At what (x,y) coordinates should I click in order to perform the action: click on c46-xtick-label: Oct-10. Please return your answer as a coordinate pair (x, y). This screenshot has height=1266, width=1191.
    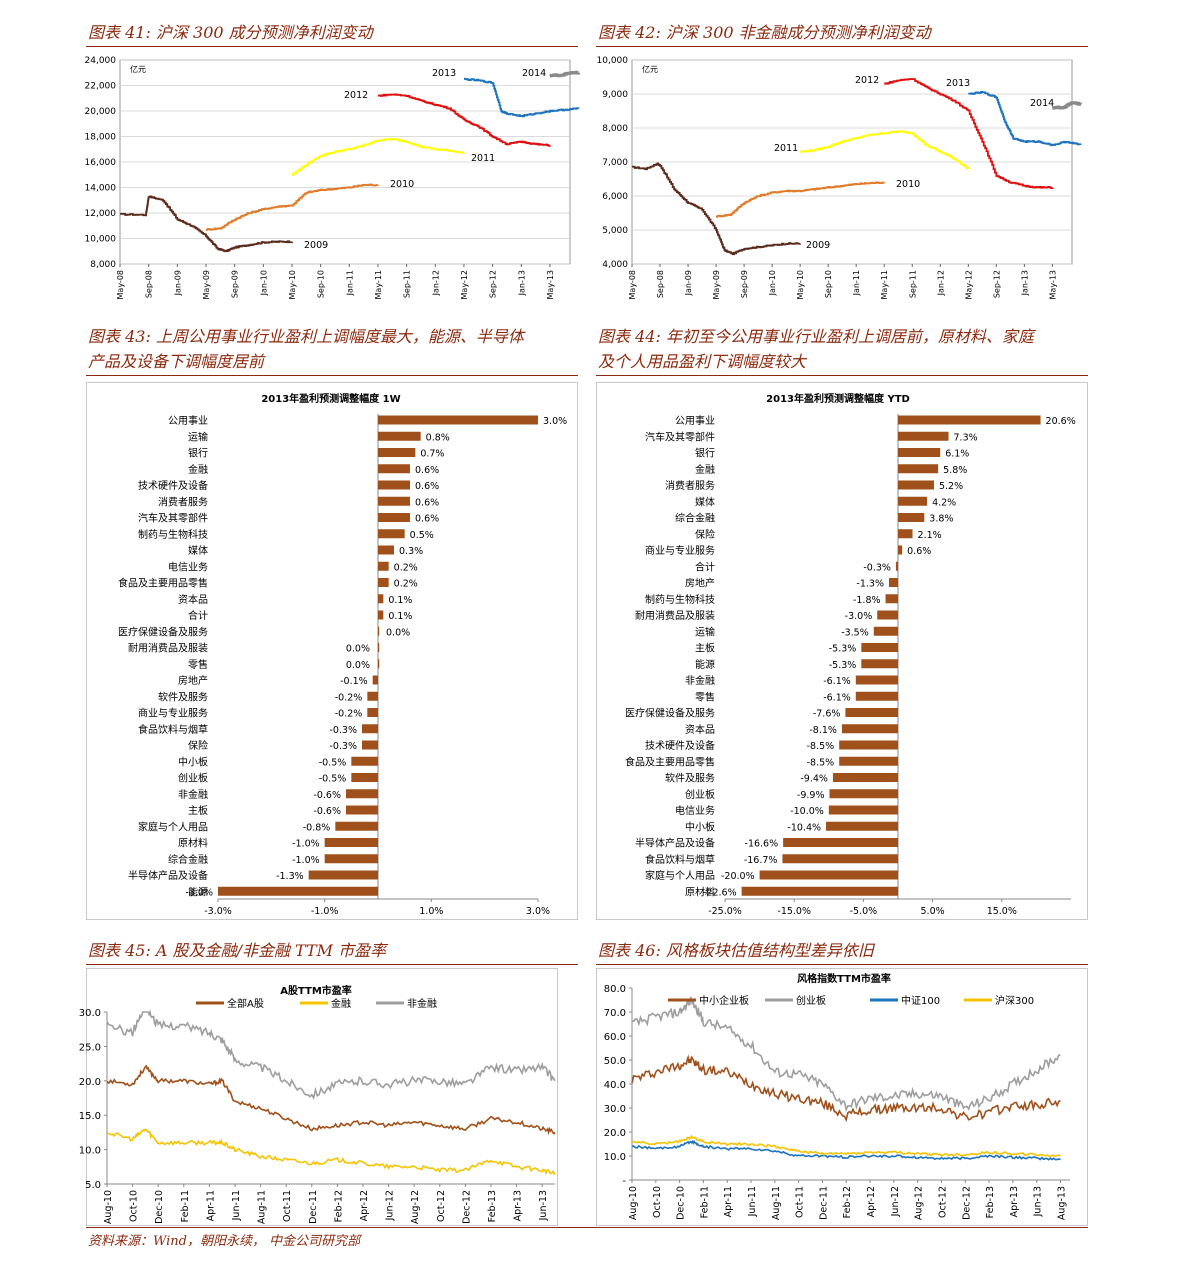
    Looking at the image, I should click on (657, 1202).